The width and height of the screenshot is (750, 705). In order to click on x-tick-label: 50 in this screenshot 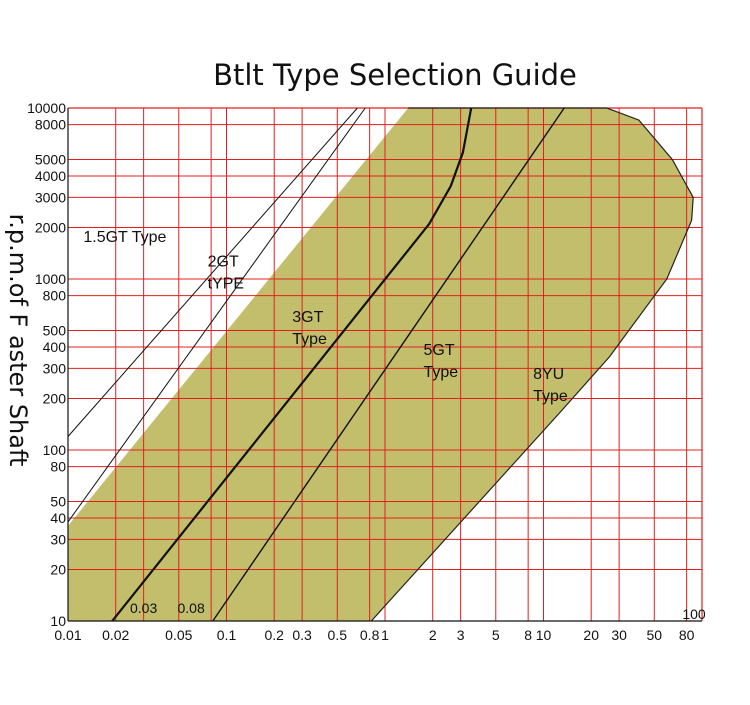, I will do `click(654, 635)`.